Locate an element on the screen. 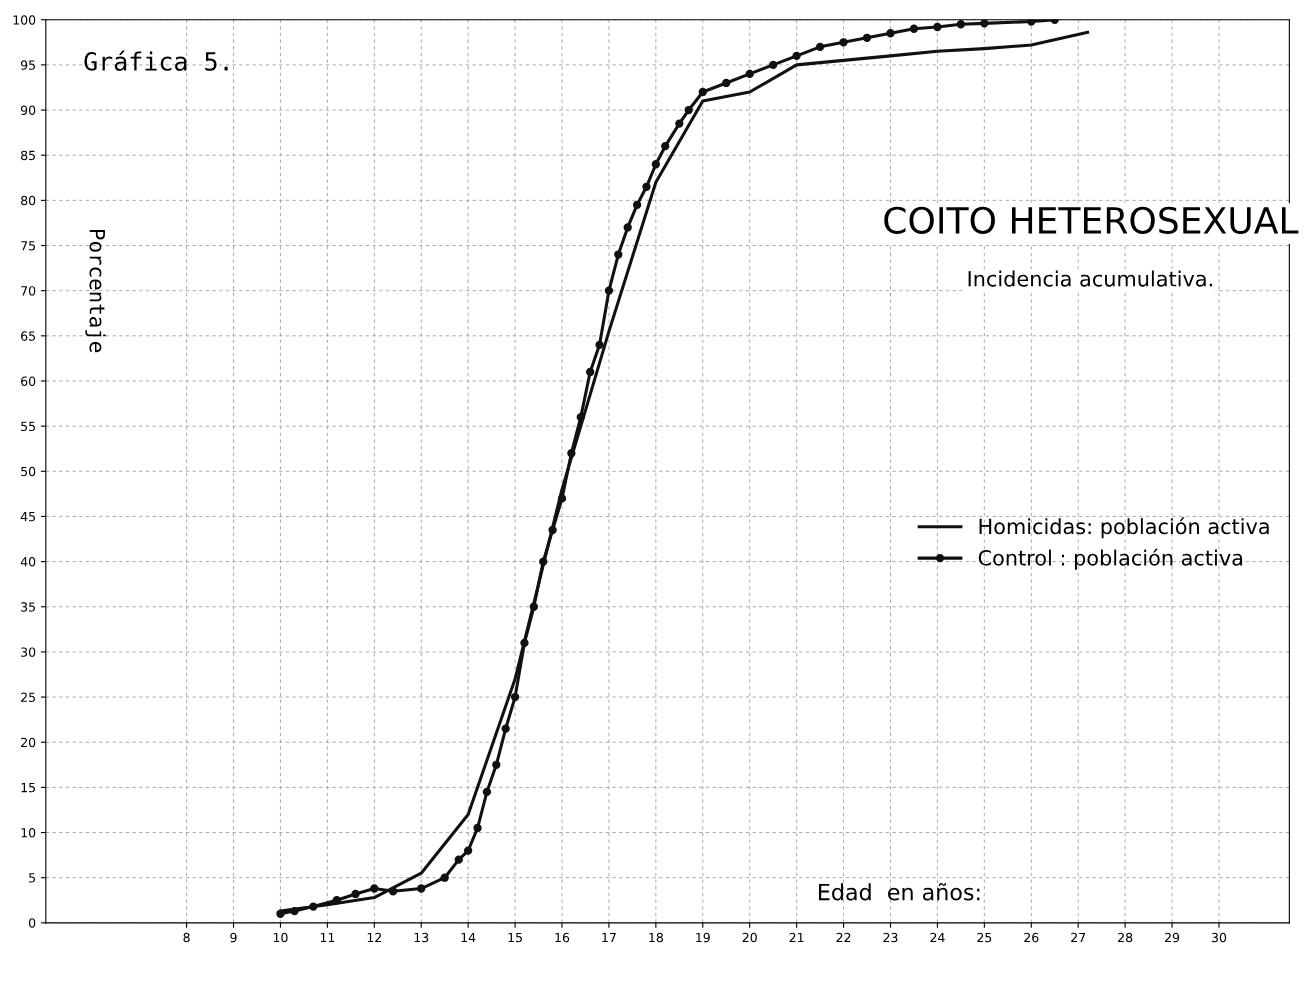  y-tick-label: 100 is located at coordinates (24, 20).